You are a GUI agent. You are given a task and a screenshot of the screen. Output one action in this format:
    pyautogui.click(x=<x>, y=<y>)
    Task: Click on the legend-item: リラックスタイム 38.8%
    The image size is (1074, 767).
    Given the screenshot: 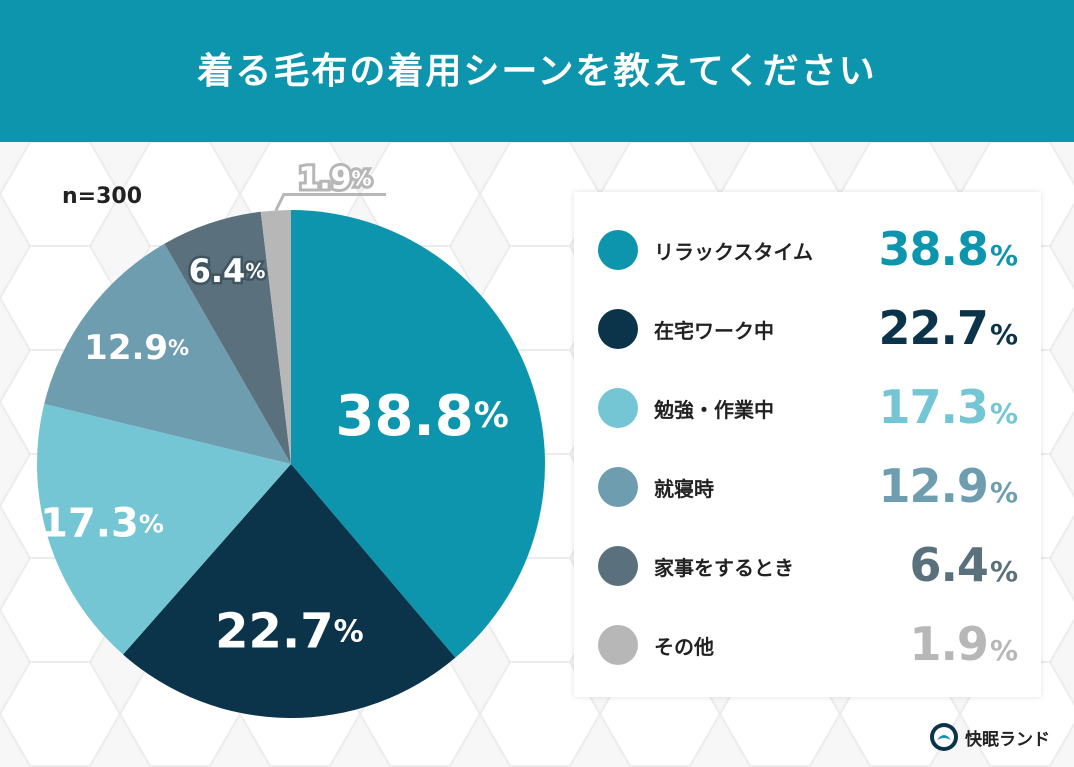 What is the action you would take?
    pyautogui.click(x=807, y=250)
    